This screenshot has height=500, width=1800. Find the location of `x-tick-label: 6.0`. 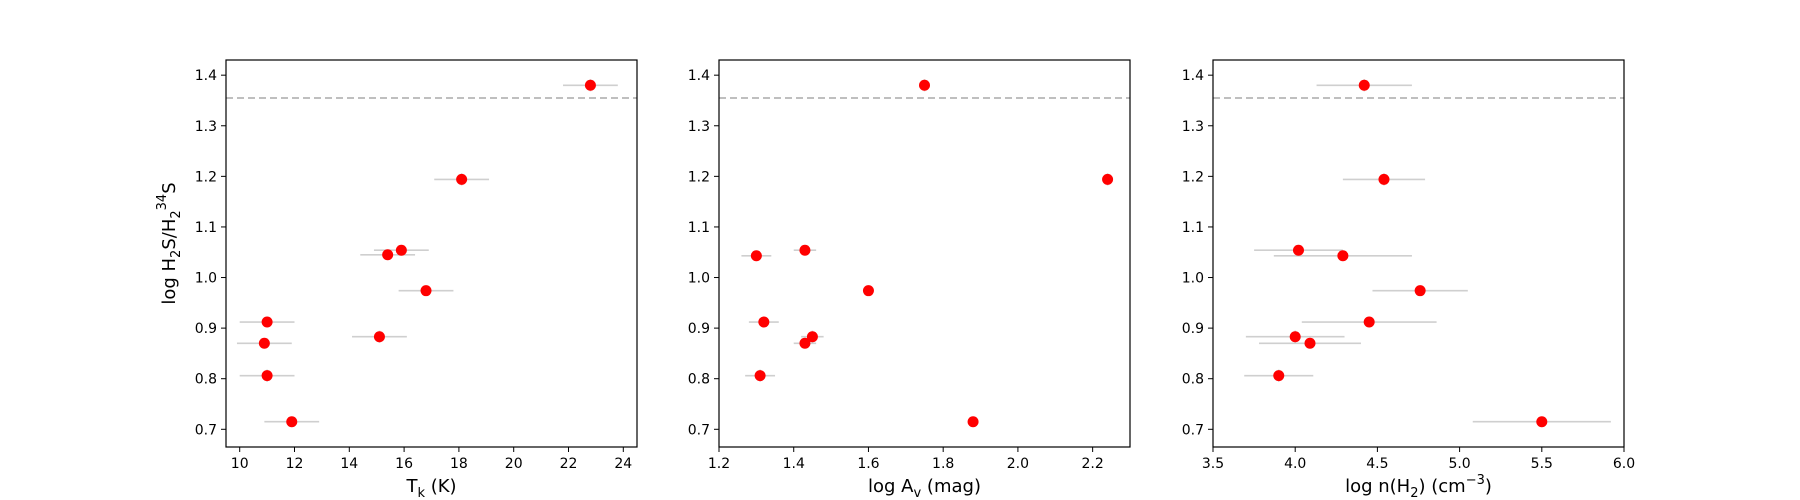

x-tick-label: 6.0 is located at coordinates (1624, 464).